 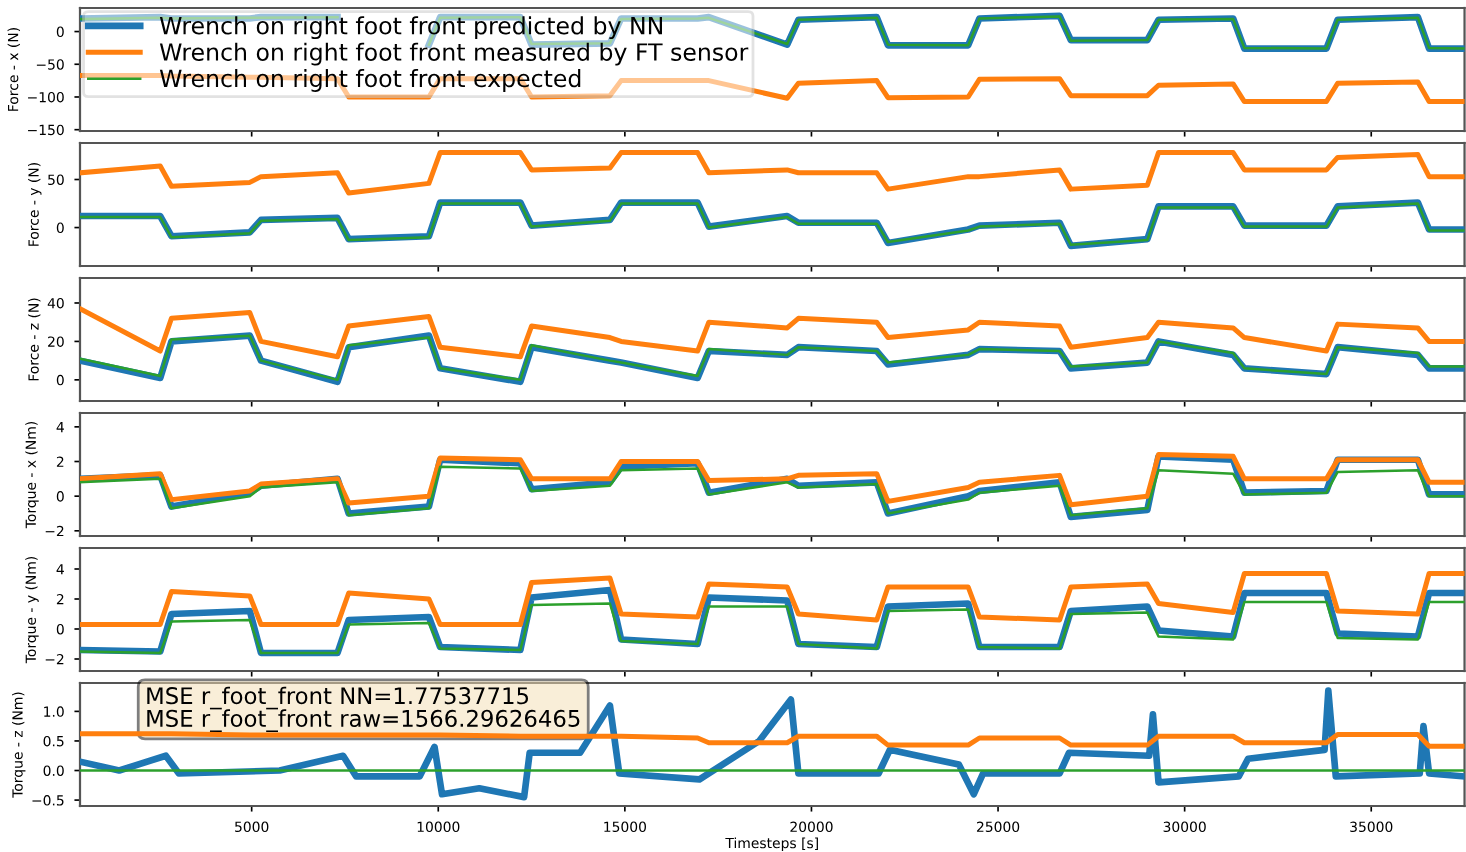 I want to click on annotation: MSE r_foot_front NN=1.77537715 MSE r_foot_front raw=1566.29626465, so click(x=363, y=709).